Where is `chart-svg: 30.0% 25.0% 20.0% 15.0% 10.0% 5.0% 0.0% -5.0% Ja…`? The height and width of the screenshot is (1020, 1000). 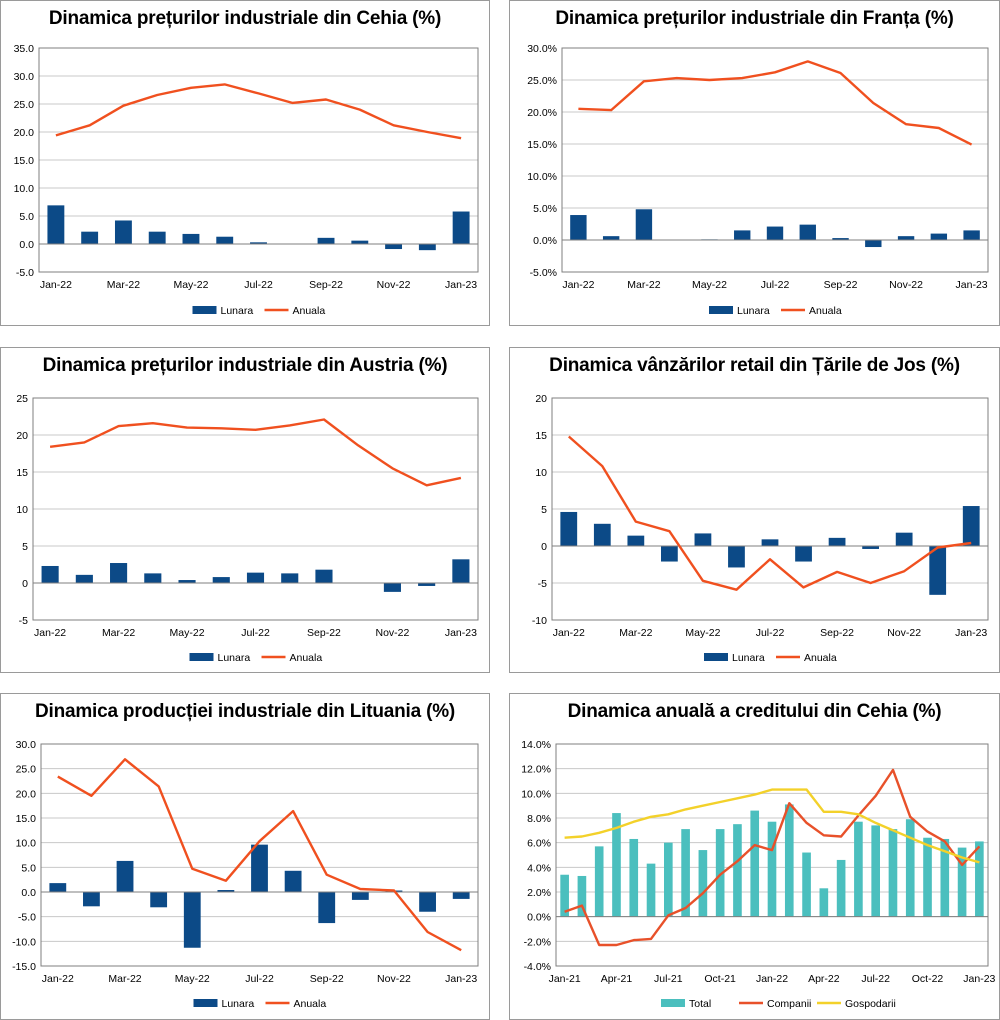
chart-svg: 30.0% 25.0% 20.0% 15.0% 10.0% 5.0% 0.0% -5.0% Ja… is located at coordinates (758, 180).